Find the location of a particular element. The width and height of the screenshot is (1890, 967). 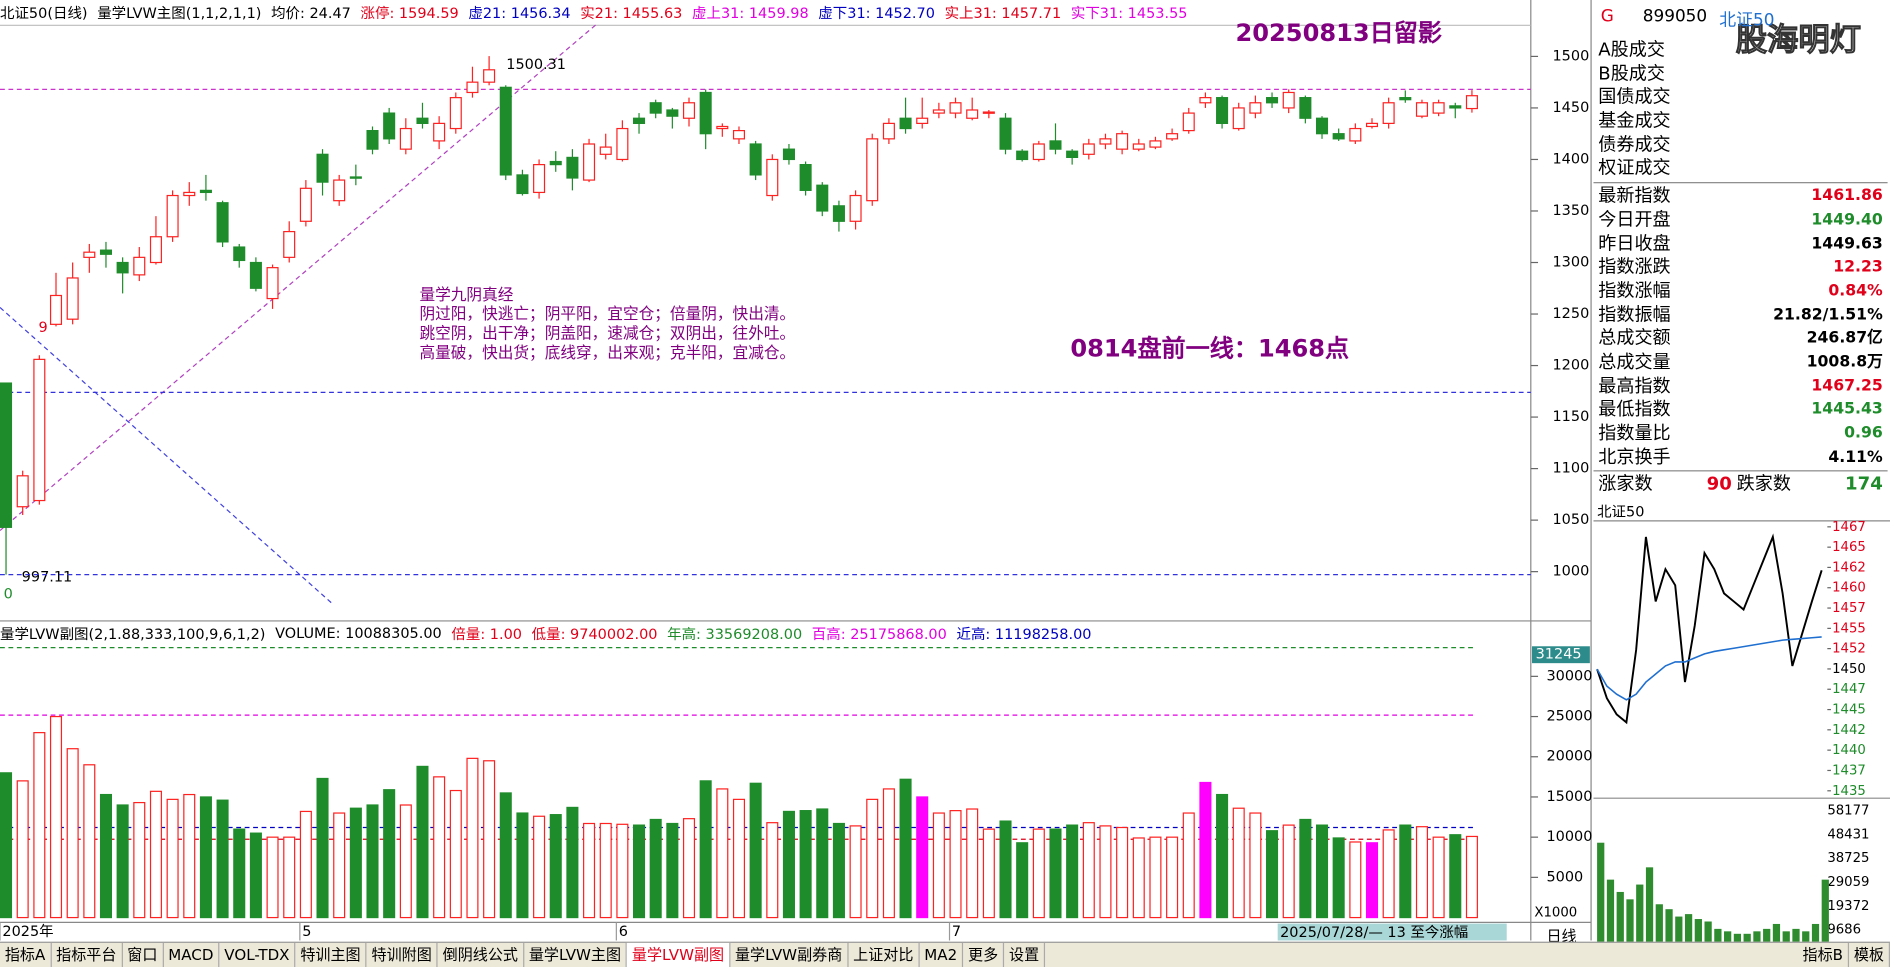

header-item: 量学LVW副图(2,1.88,333,100,9,6,1,2) is located at coordinates (133, 634).